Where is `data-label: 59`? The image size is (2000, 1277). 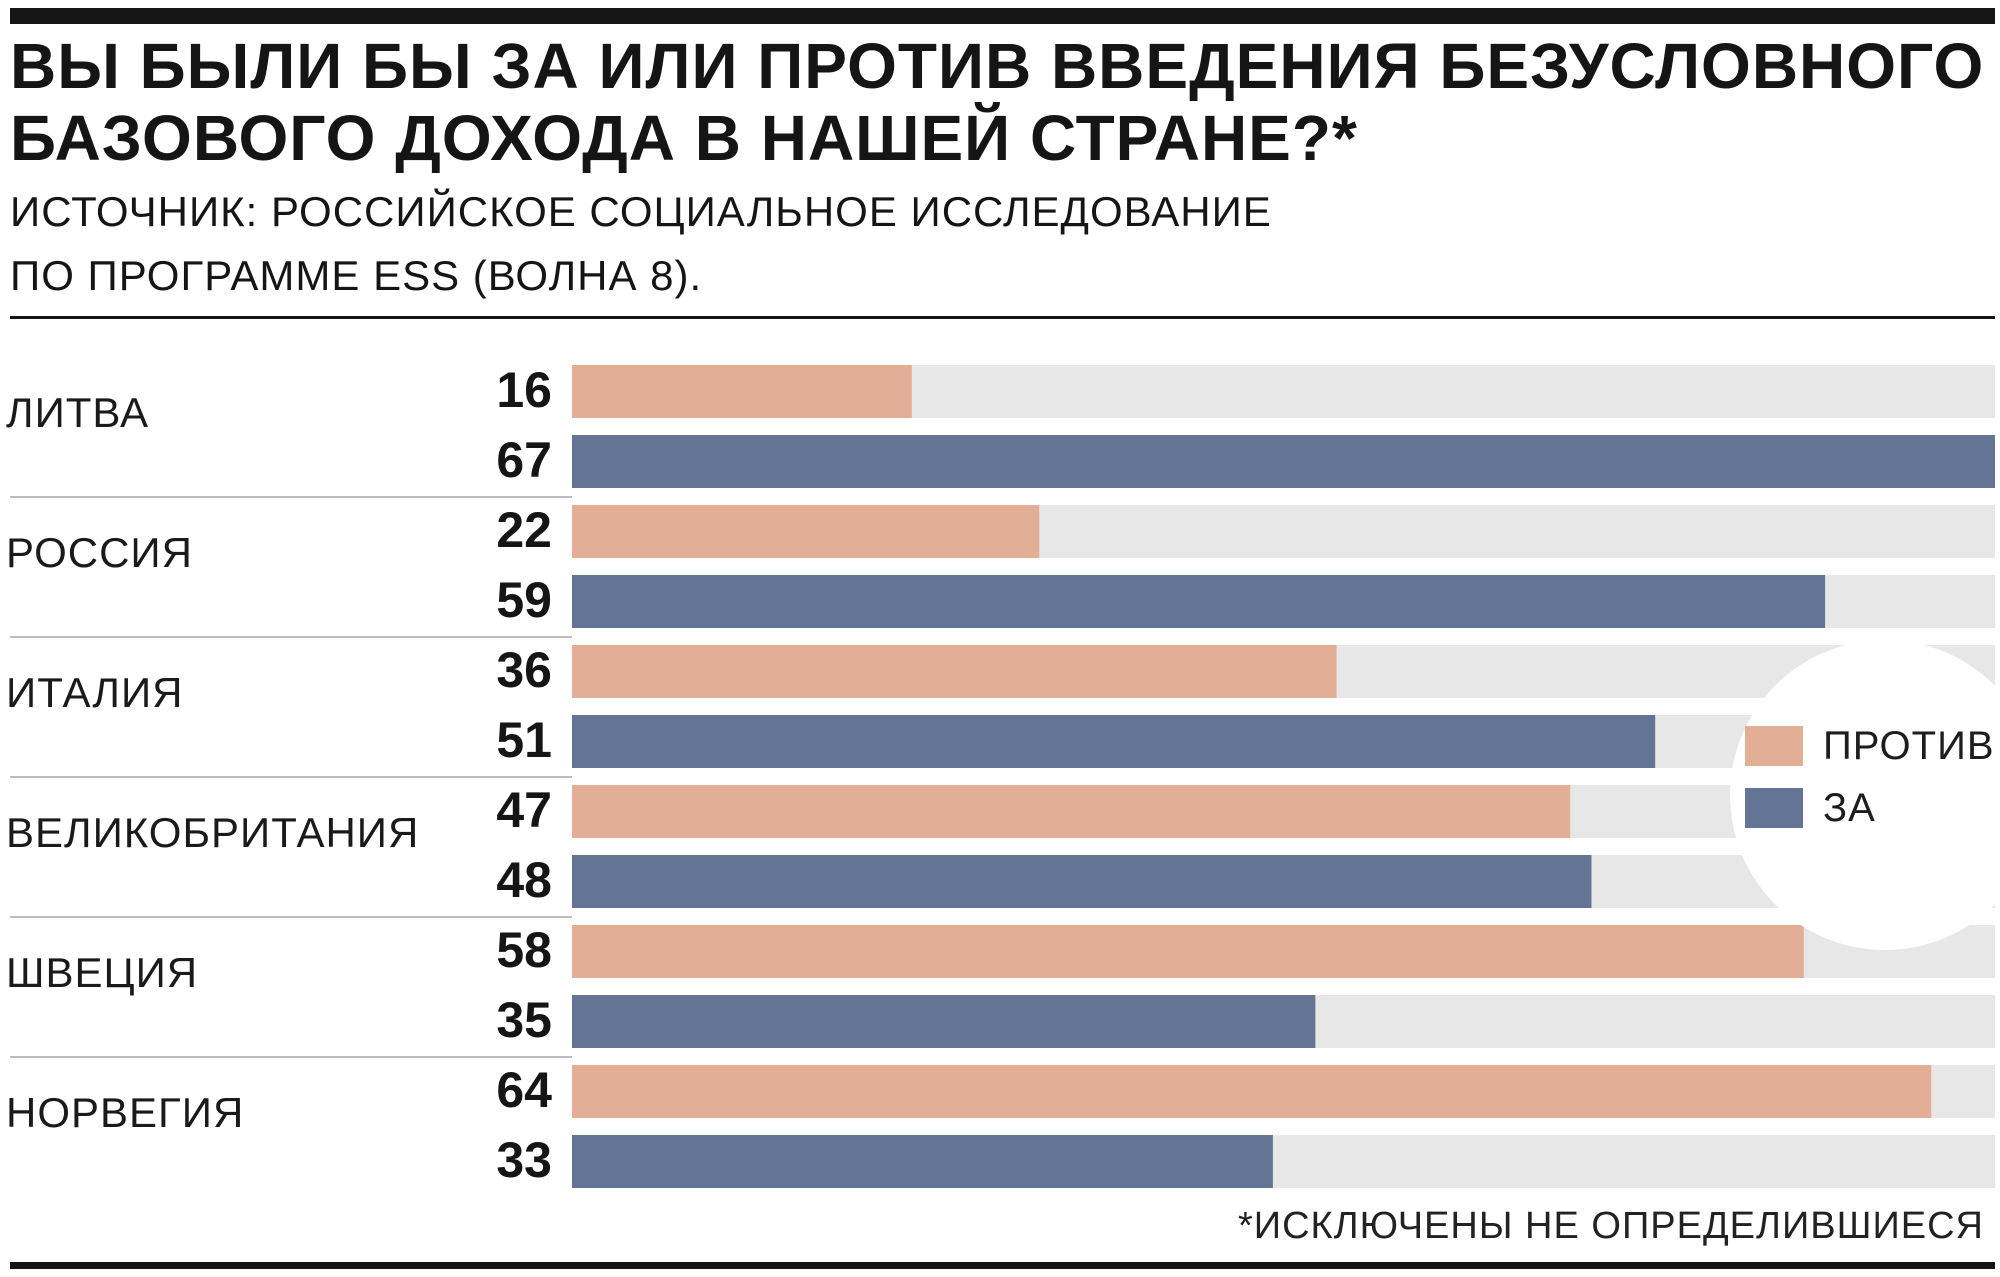
data-label: 59 is located at coordinates (524, 600).